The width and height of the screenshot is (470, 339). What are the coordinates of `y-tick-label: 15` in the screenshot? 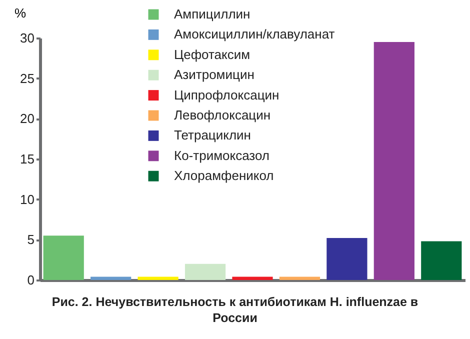 It's located at (27, 159).